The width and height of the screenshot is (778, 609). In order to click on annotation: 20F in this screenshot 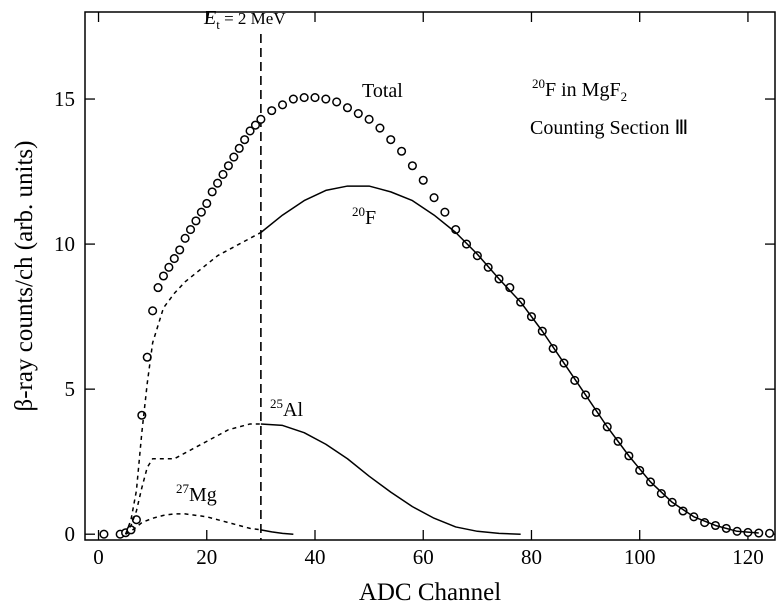, I will do `click(364, 216)`.